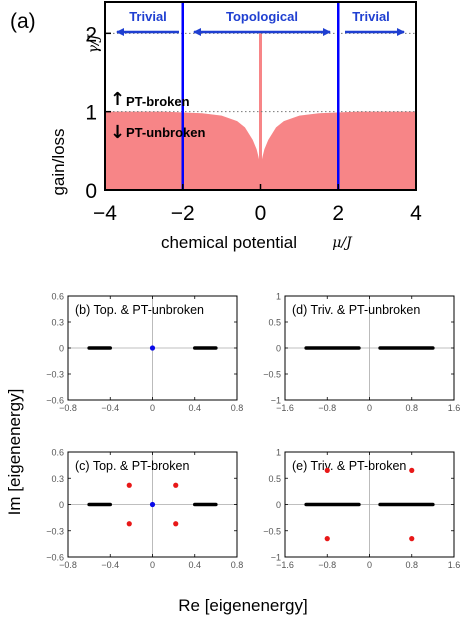 The width and height of the screenshot is (469, 625). Describe the element at coordinates (132, 466) in the screenshot. I see `panel-c-title: (c) Top. & PT-broken` at that location.